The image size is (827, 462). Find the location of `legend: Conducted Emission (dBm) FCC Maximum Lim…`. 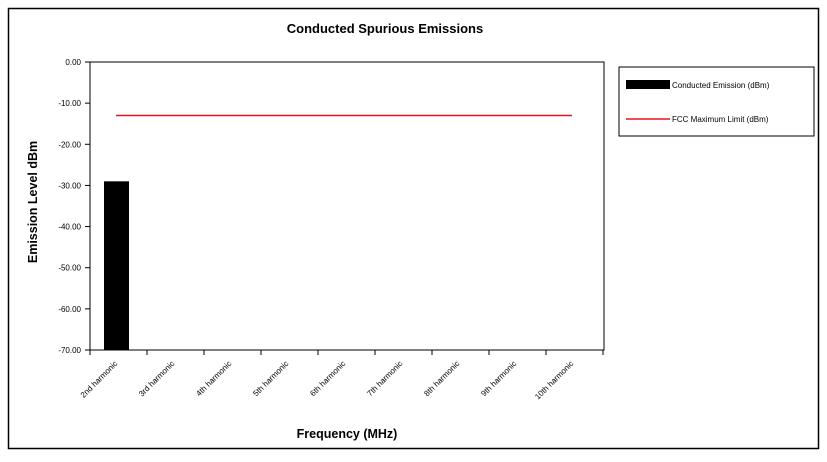

legend: Conducted Emission (dBm) FCC Maximum Lim… is located at coordinates (716, 101).